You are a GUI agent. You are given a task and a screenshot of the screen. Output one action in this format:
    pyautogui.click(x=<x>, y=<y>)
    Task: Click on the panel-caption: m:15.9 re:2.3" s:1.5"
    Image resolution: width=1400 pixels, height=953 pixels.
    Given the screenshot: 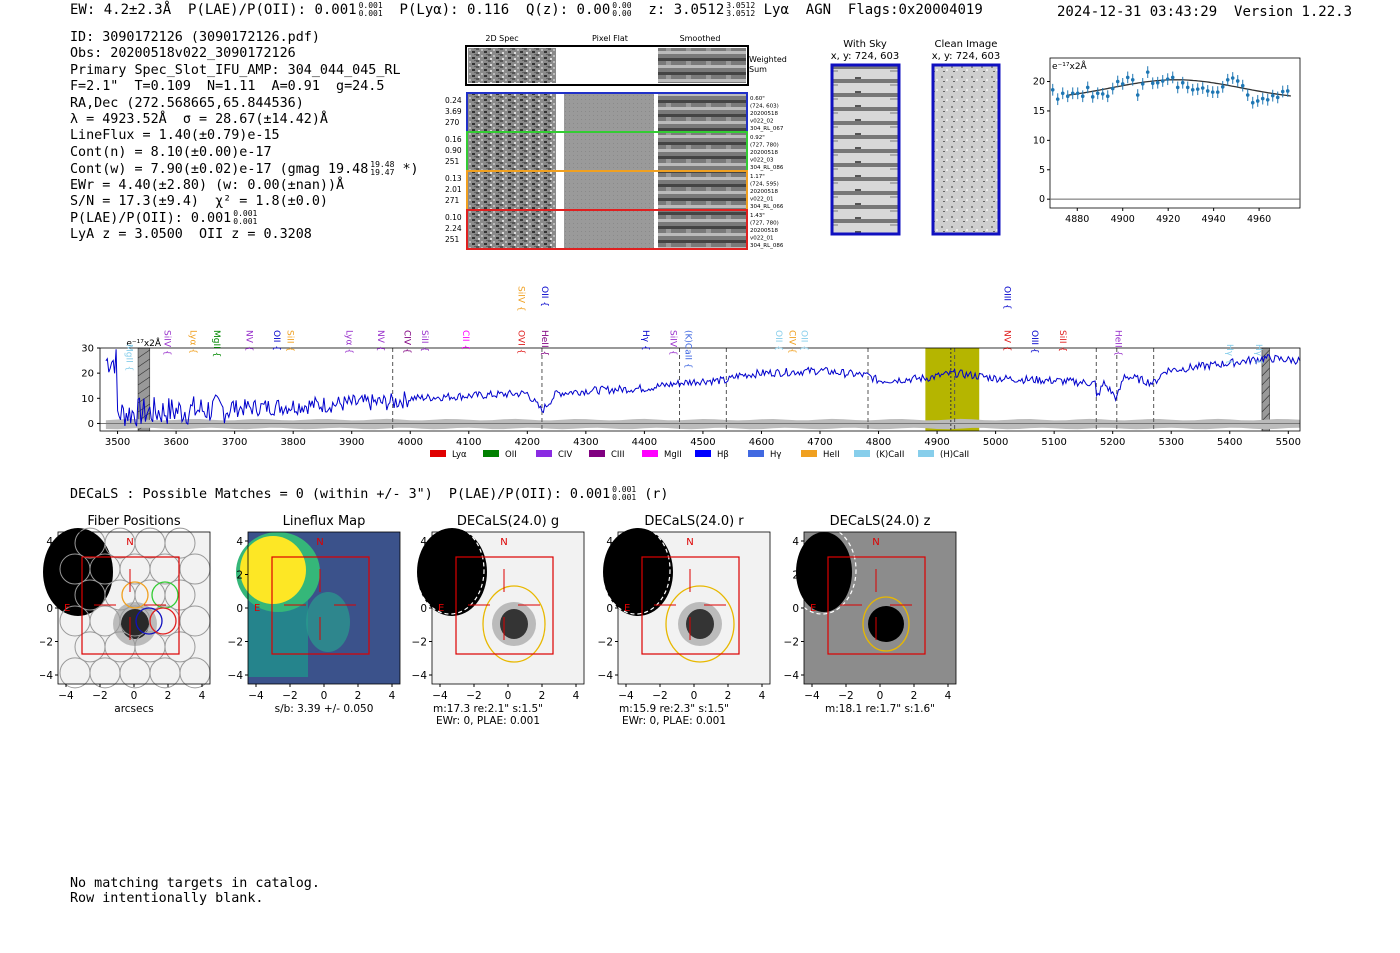 What is the action you would take?
    pyautogui.click(x=674, y=709)
    